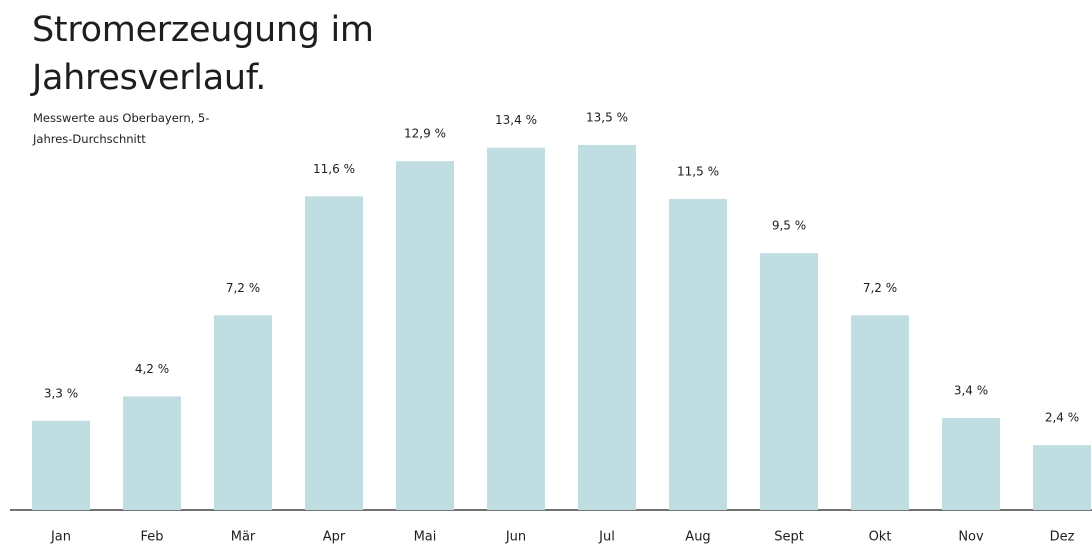  What do you see at coordinates (789, 226) in the screenshot?
I see `value-label: 9,5 %` at bounding box center [789, 226].